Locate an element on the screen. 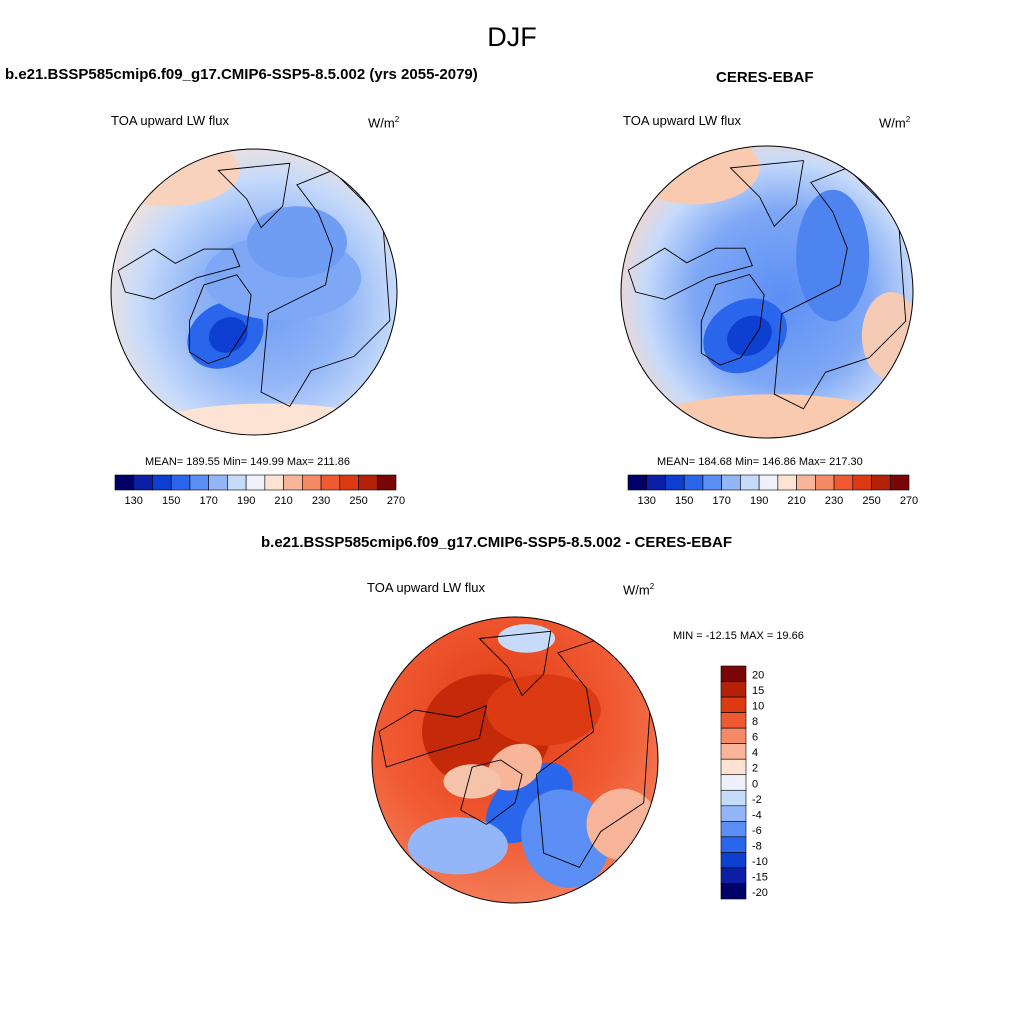  obs-stats: MEAN= 184.68 Min= 146.86 Max= 217.30 is located at coordinates (760, 462).